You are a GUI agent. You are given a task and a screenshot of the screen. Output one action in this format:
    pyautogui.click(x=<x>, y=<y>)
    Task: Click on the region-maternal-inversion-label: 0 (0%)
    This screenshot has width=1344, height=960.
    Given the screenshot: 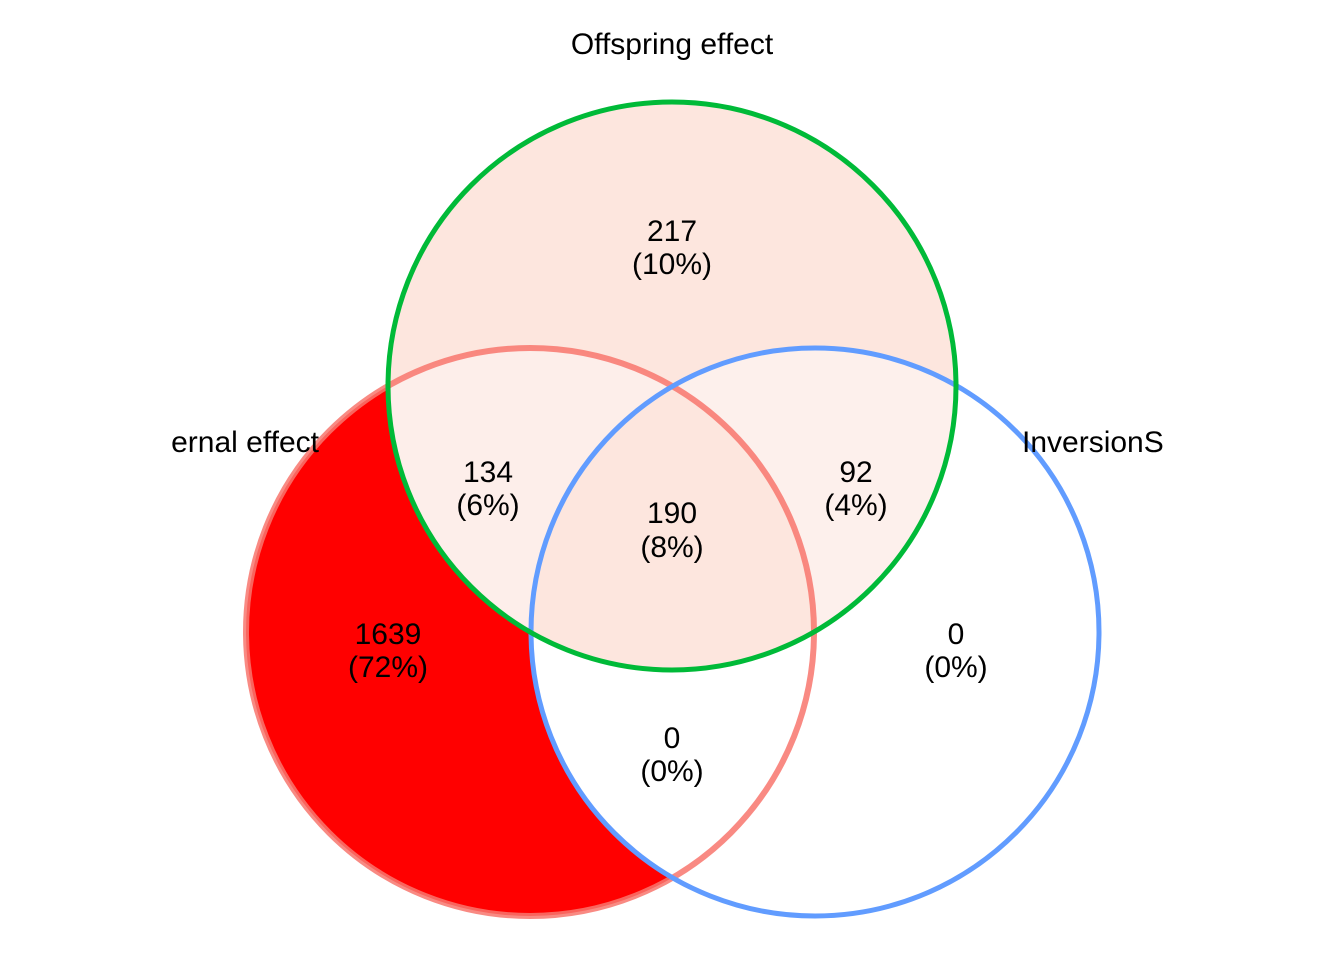 What is the action you would take?
    pyautogui.click(x=671, y=755)
    